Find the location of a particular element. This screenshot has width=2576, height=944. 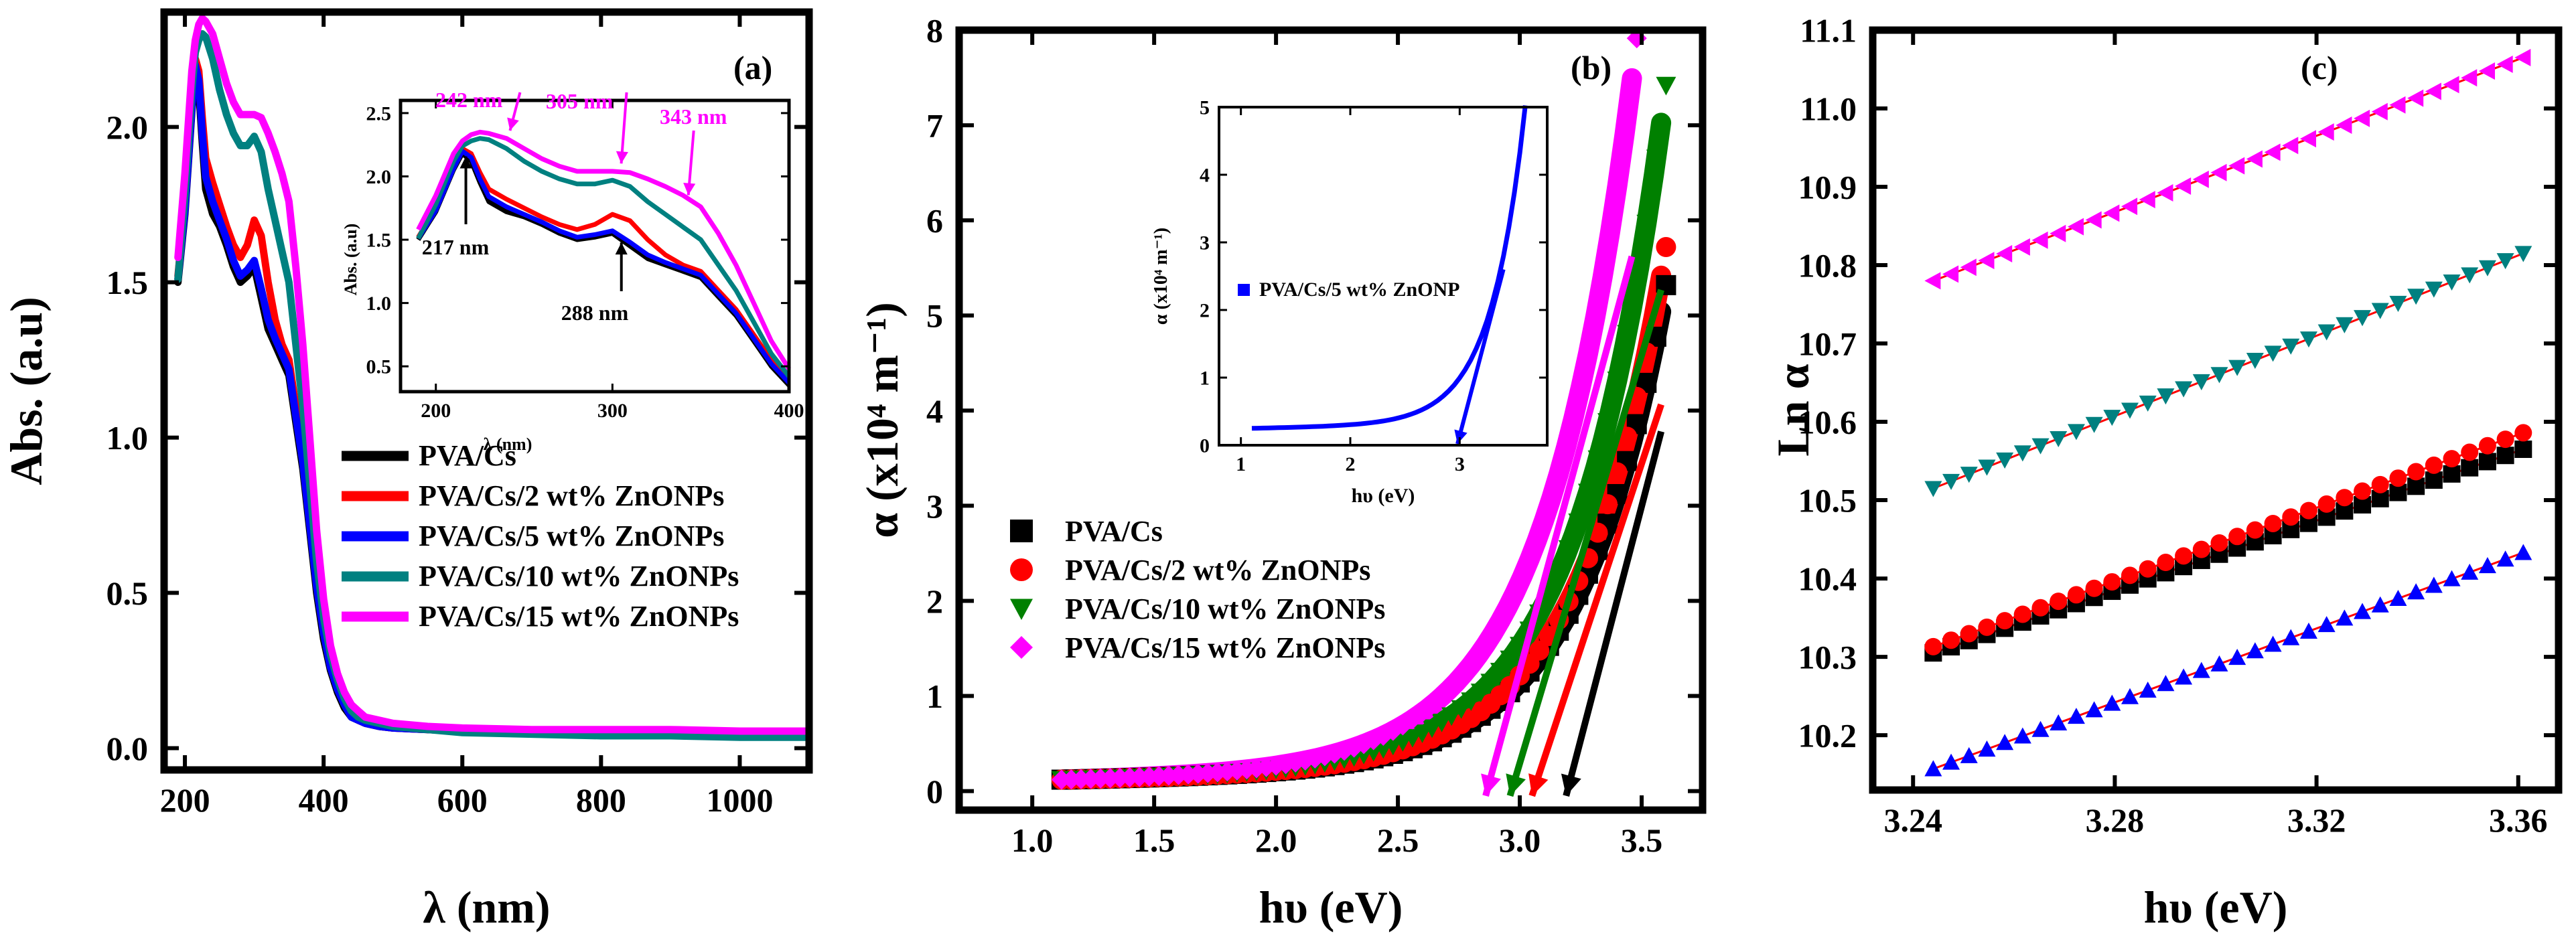

x-tick-label: 3.28 is located at coordinates (2115, 820).